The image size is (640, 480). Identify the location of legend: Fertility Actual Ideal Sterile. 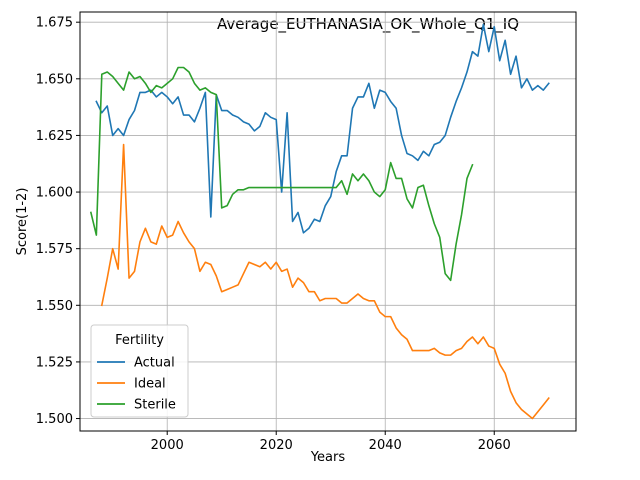
(139, 371).